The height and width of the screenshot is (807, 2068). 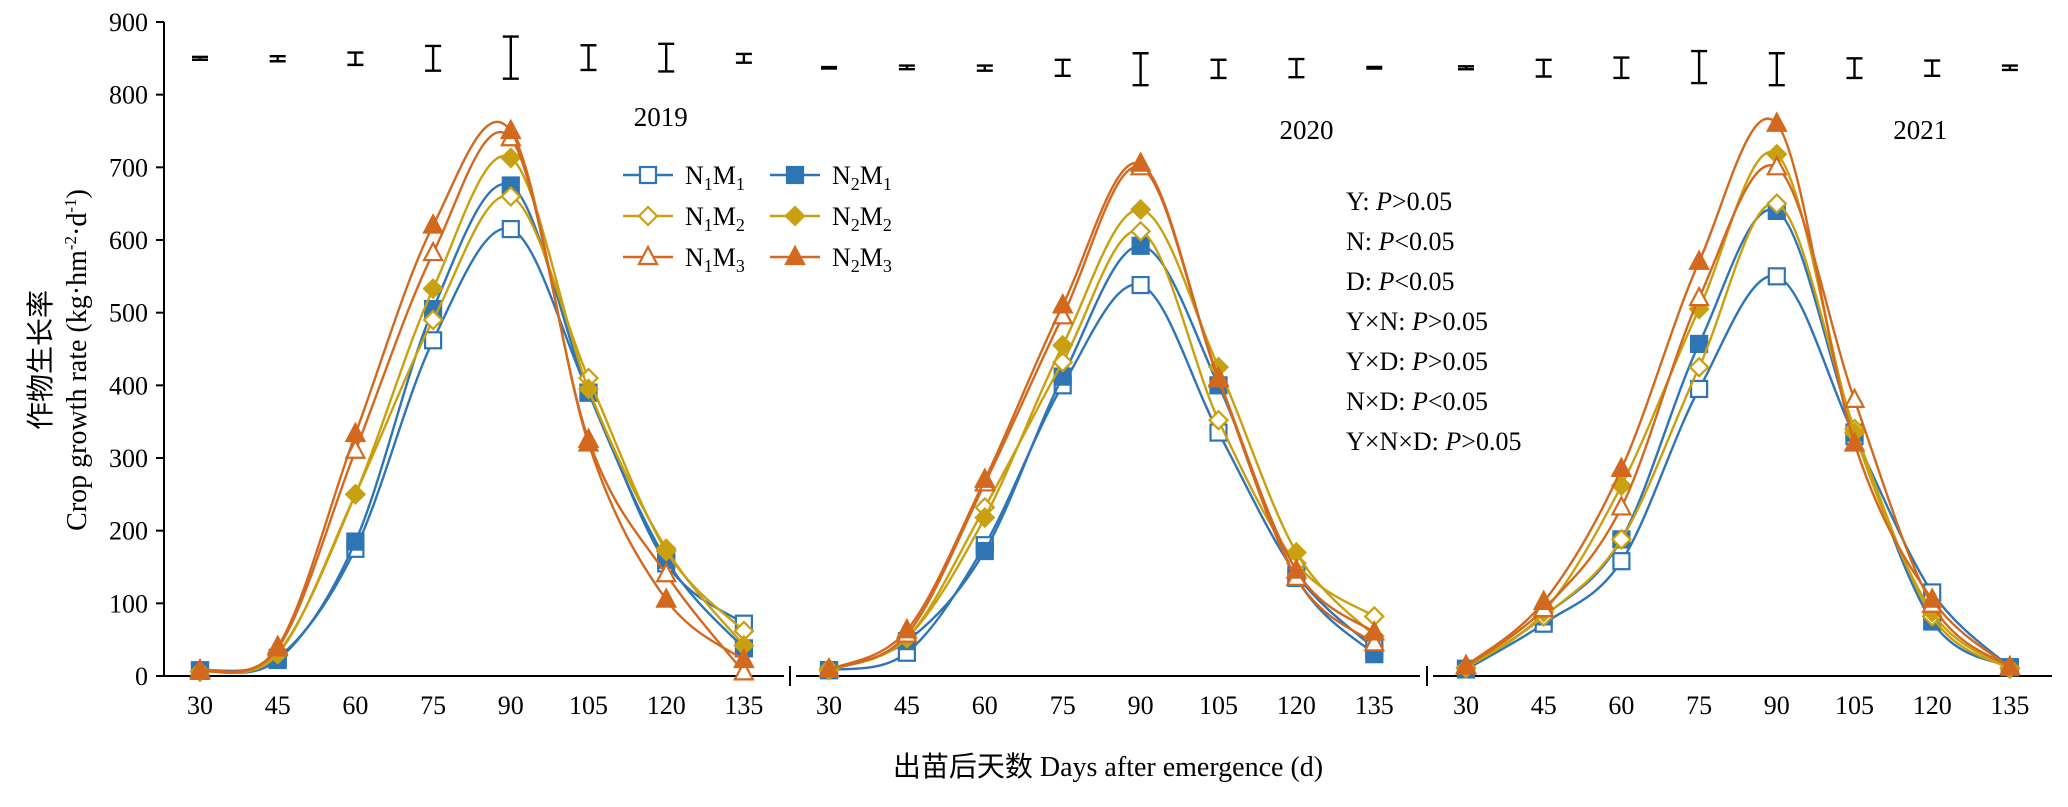 I want to click on y-tick-label: 0, so click(x=141, y=676).